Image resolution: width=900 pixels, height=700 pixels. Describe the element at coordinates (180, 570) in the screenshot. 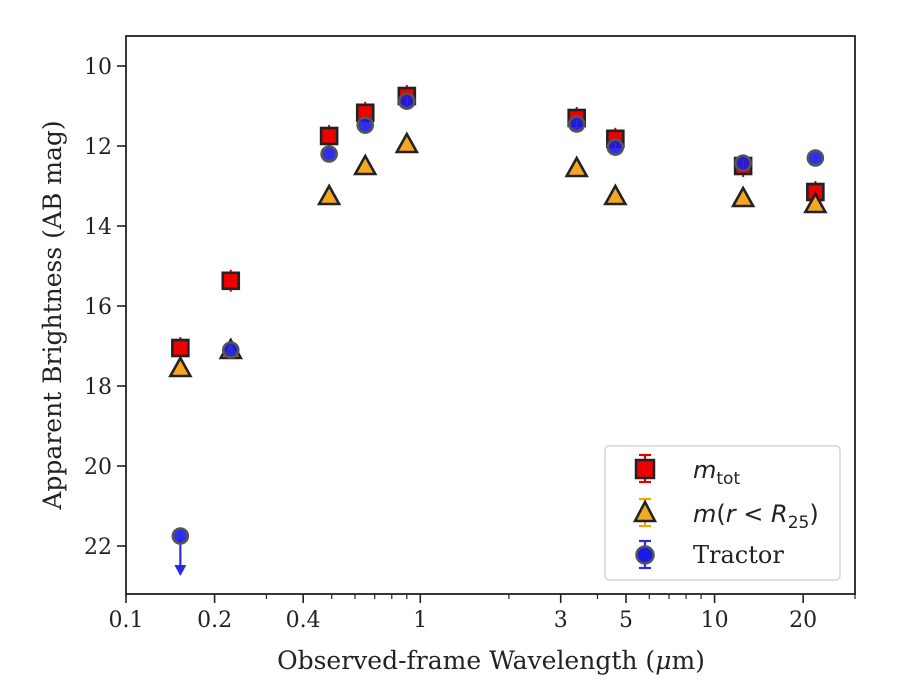

I see `upper-limit-arrow-head` at that location.